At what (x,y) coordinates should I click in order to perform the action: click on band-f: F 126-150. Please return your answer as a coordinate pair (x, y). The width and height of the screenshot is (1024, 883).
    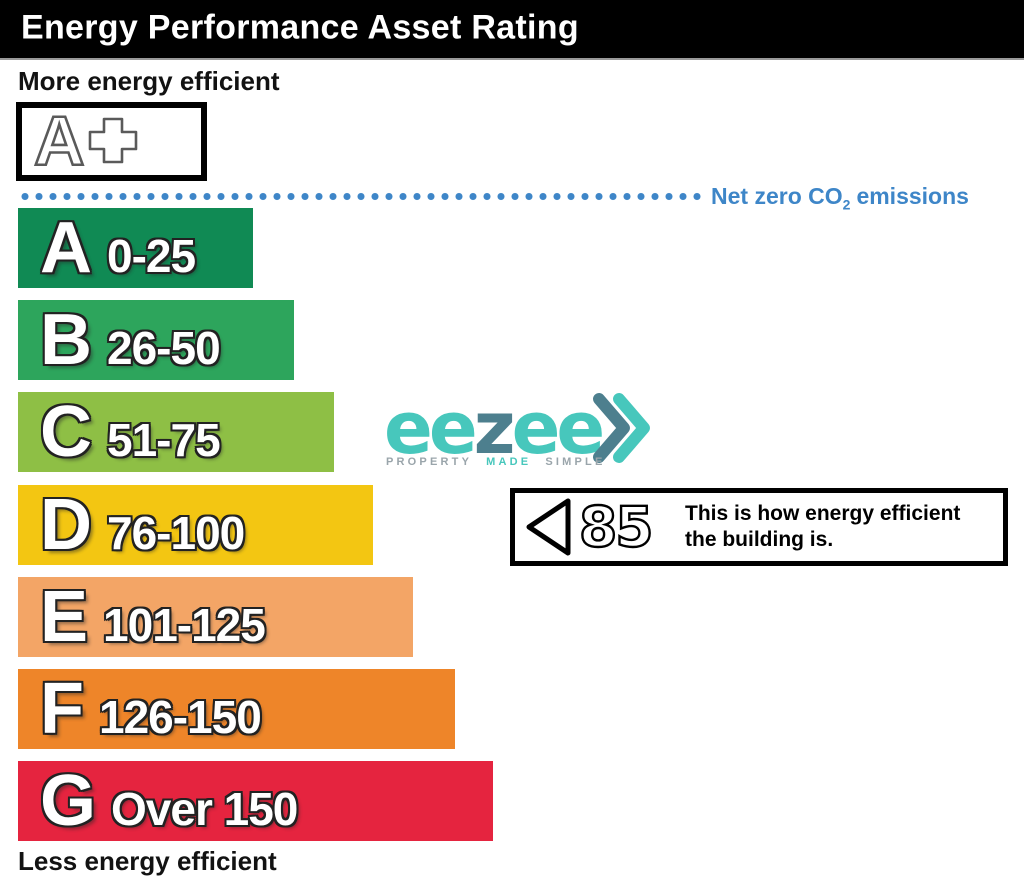
    Looking at the image, I should click on (236, 709).